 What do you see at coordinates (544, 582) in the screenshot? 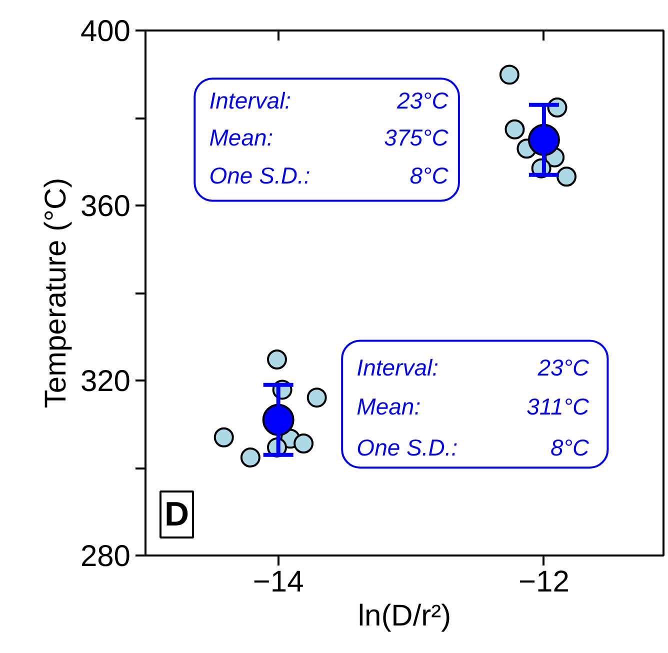
I see `x-tick-label: −12` at bounding box center [544, 582].